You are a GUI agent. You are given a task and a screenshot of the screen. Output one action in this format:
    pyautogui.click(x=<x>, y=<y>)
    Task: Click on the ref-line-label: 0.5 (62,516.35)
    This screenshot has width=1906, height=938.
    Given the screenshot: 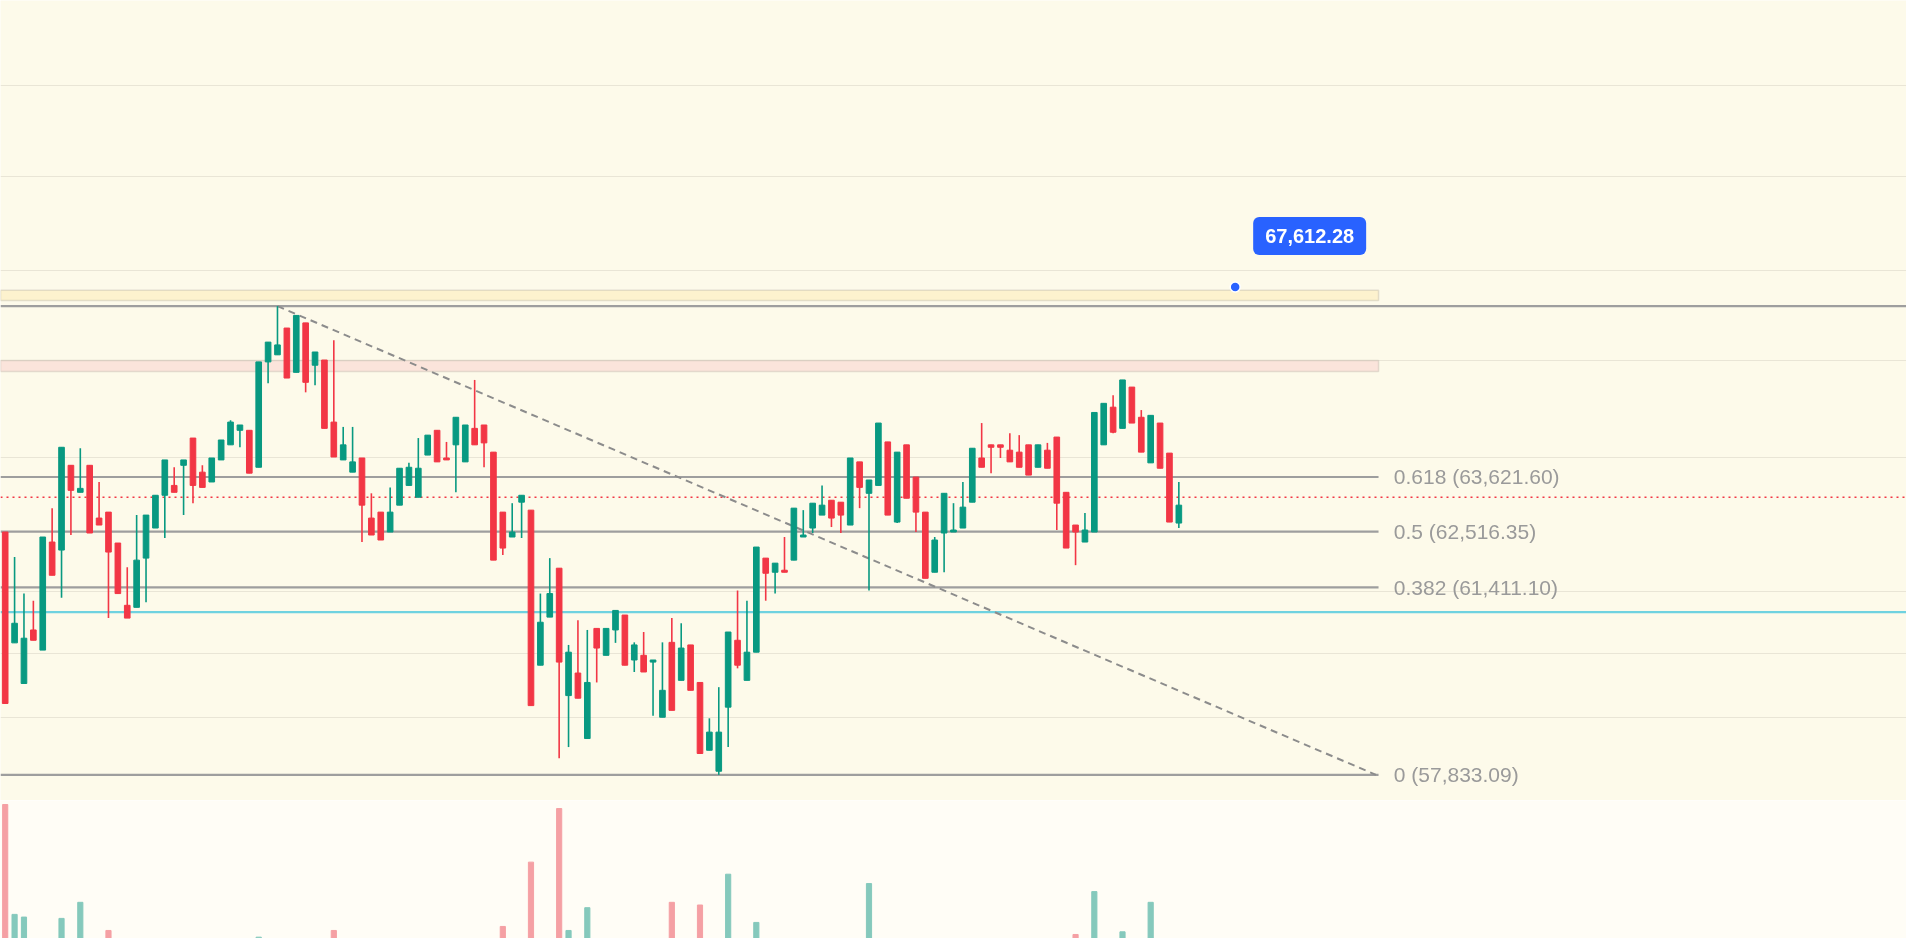 What is the action you would take?
    pyautogui.click(x=1465, y=532)
    